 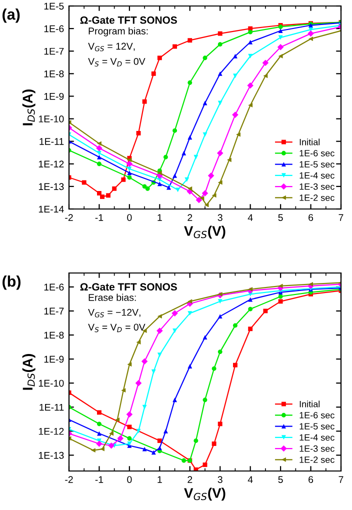 What do you see at coordinates (160, 217) in the screenshot?
I see `x-tick-label: 1` at bounding box center [160, 217].